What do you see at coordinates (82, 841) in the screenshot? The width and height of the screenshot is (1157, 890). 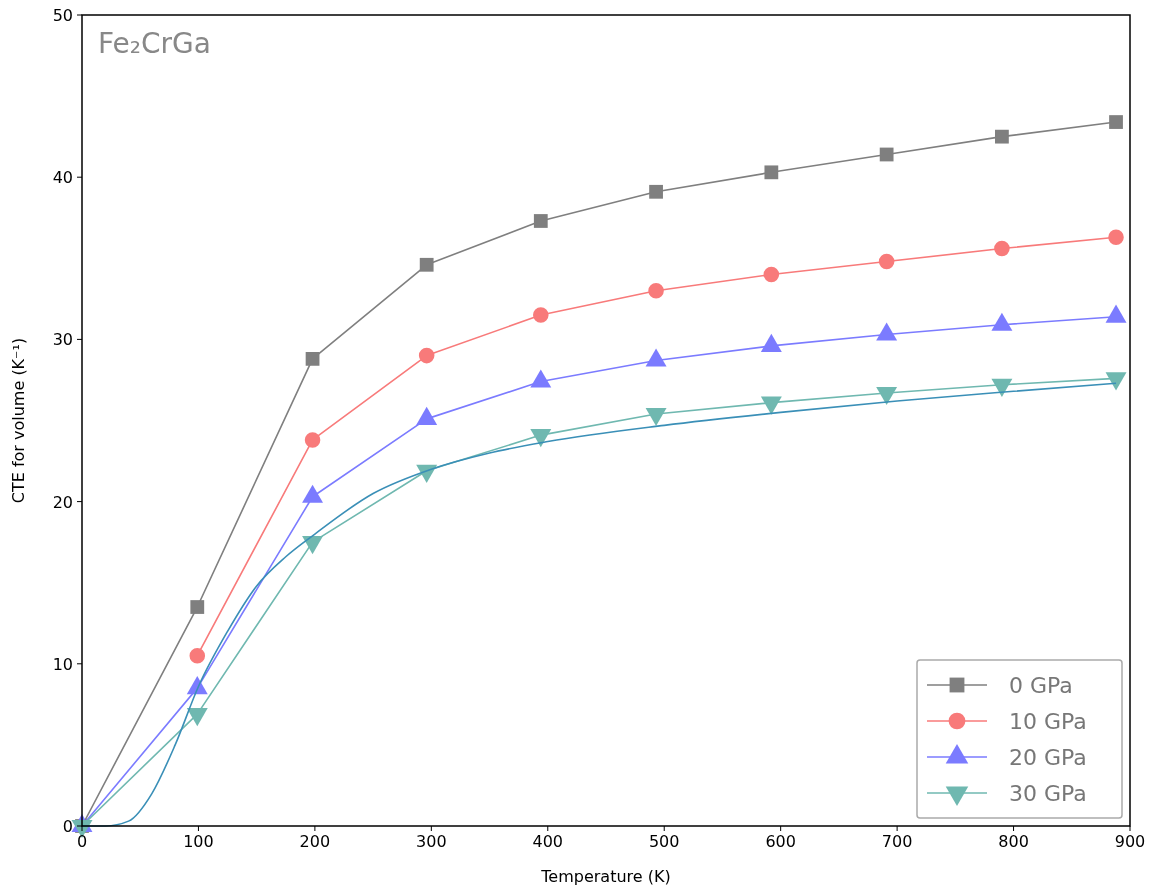 I see `x-tick-label: 0` at bounding box center [82, 841].